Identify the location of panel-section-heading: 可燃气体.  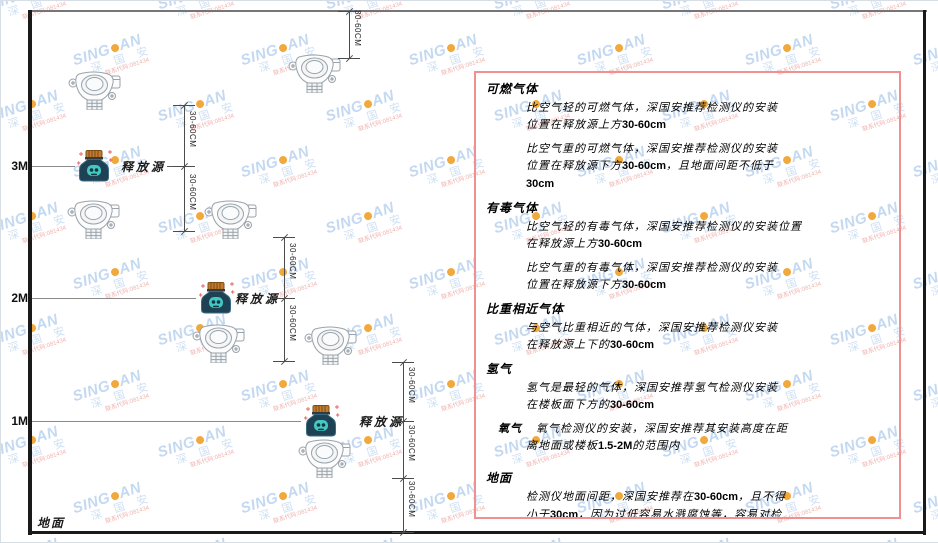
(512, 89).